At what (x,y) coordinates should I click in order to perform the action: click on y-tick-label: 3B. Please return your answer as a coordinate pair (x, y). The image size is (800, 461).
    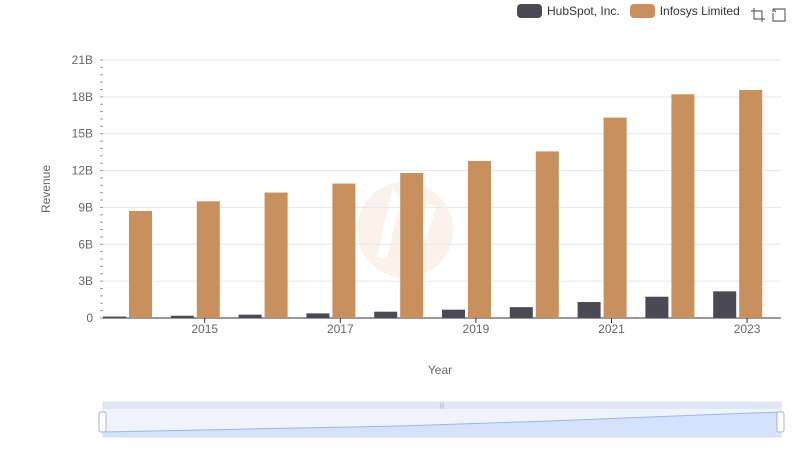
    Looking at the image, I should click on (85, 281).